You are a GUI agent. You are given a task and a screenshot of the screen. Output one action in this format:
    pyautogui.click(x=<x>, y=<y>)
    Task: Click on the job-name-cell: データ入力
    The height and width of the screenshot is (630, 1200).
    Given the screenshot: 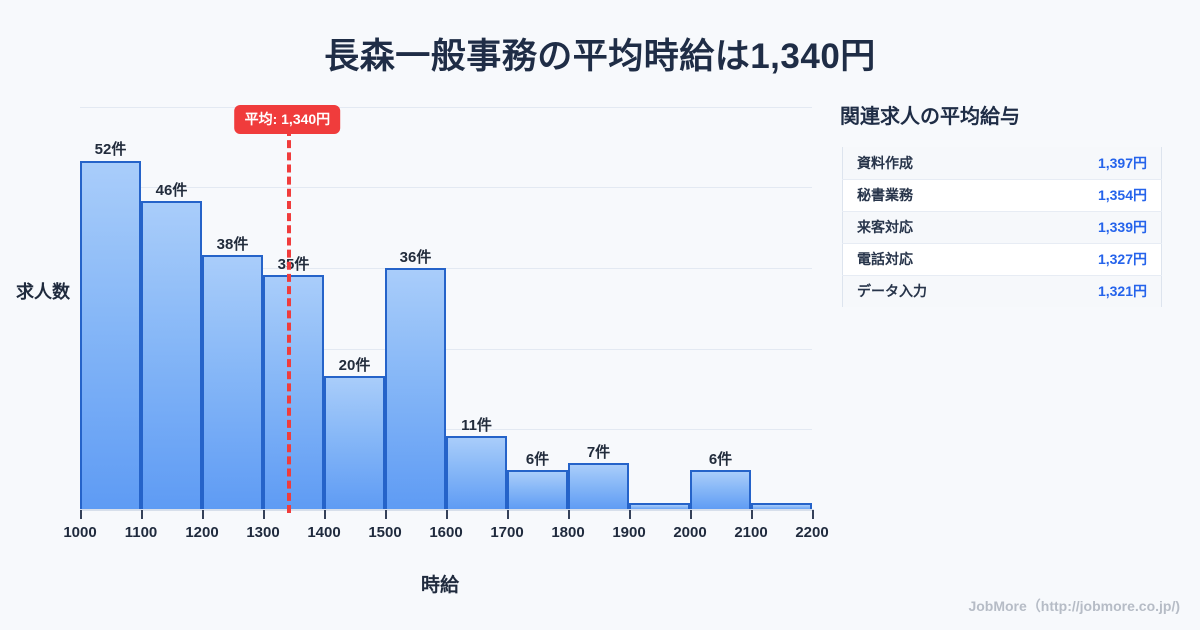 What is the action you would take?
    pyautogui.click(x=931, y=290)
    